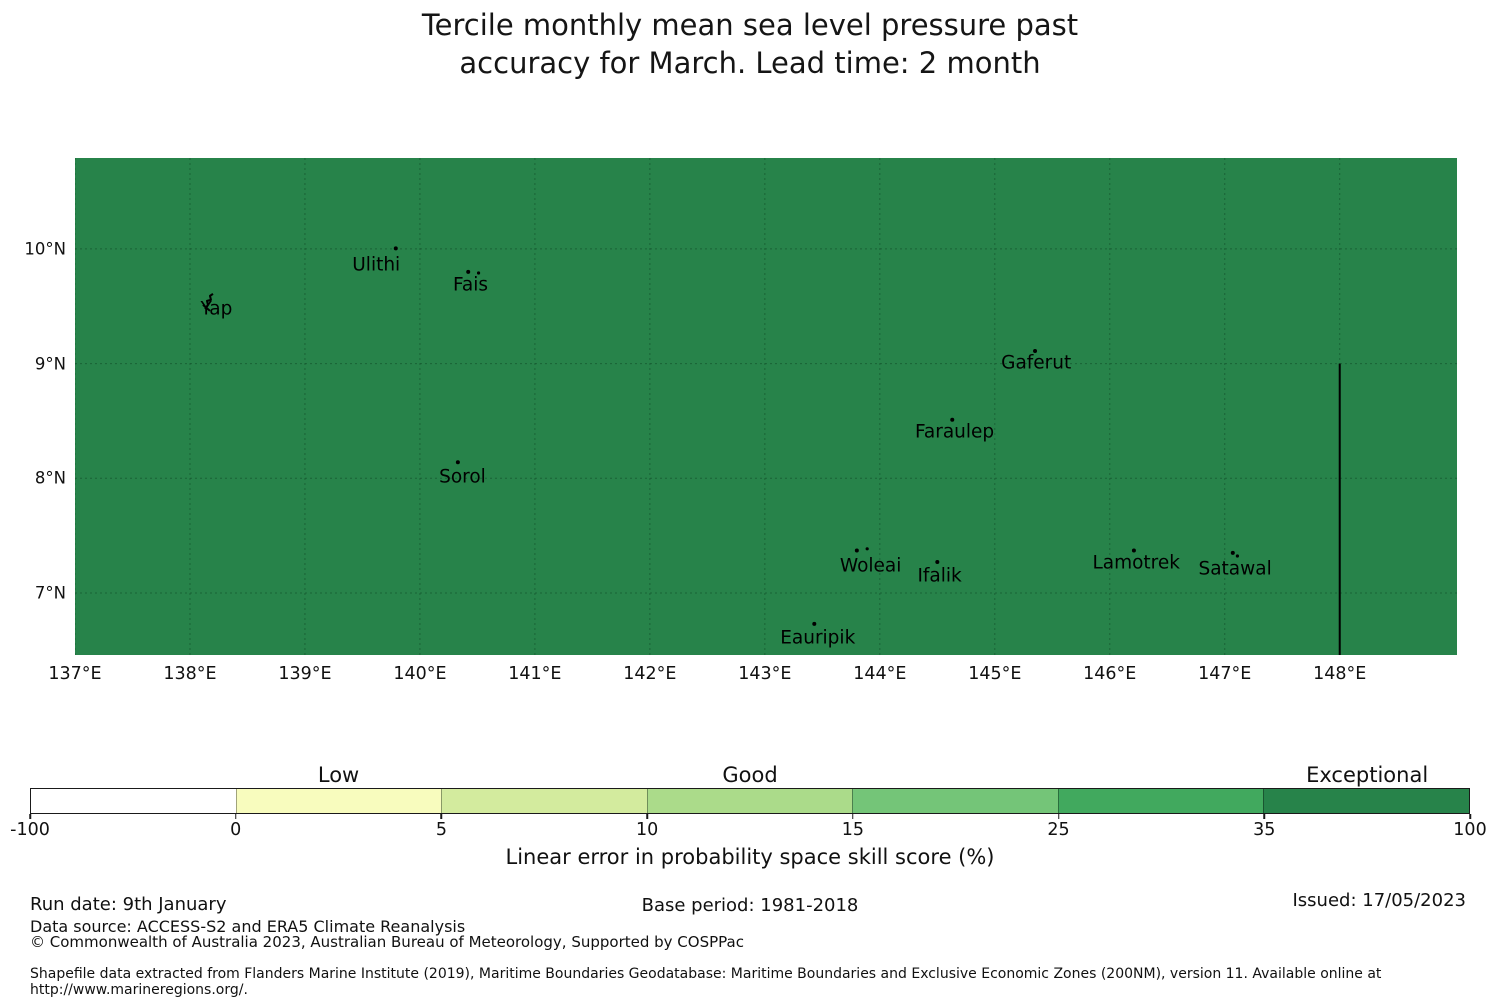 This screenshot has height=998, width=1500. I want to click on run-date-text: Run date: 9th January, so click(128, 904).